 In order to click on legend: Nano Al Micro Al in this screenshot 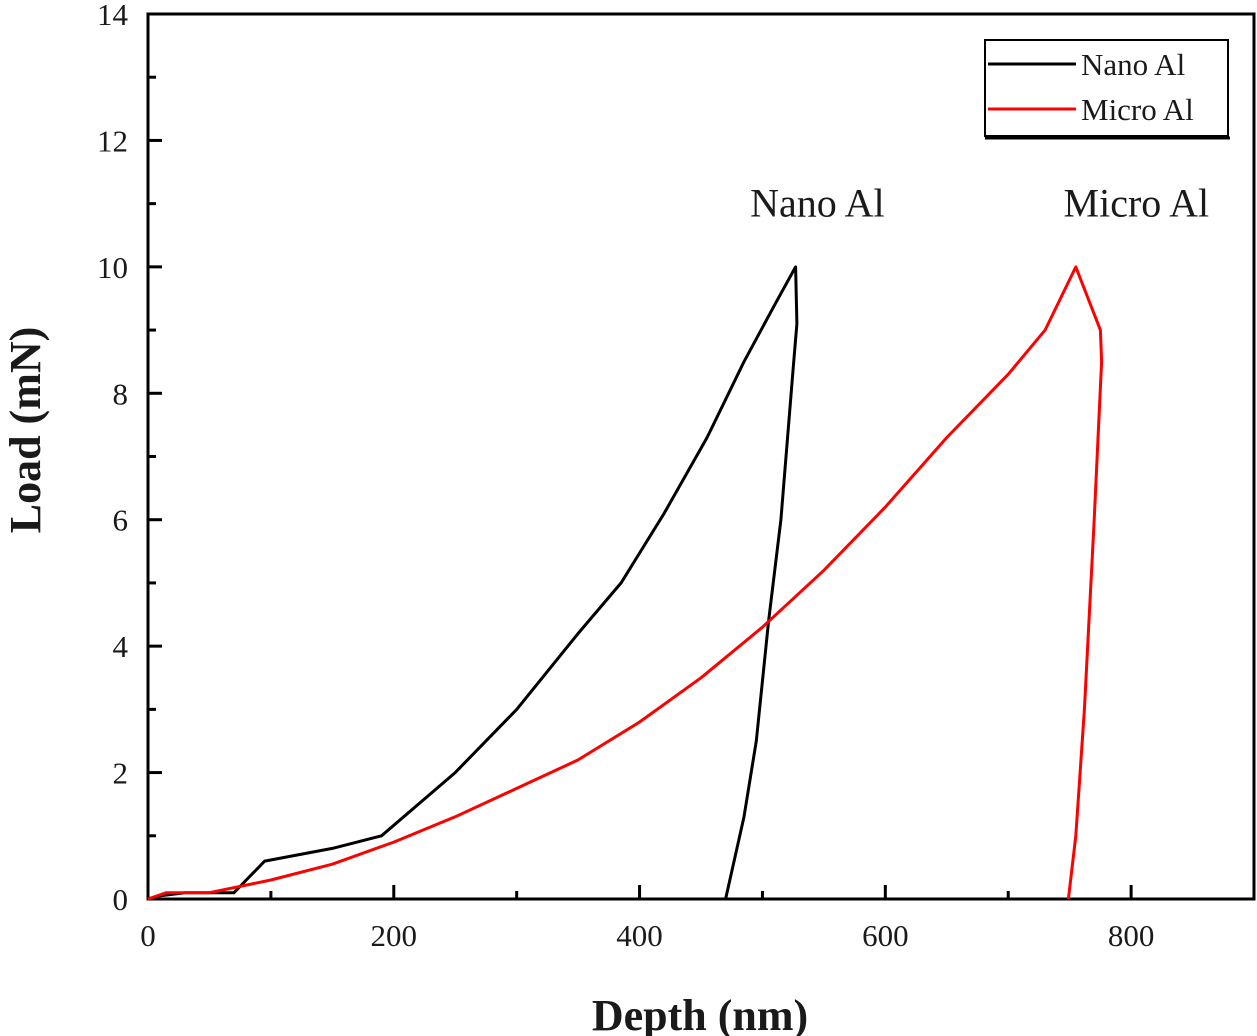, I will do `click(1107, 89)`.